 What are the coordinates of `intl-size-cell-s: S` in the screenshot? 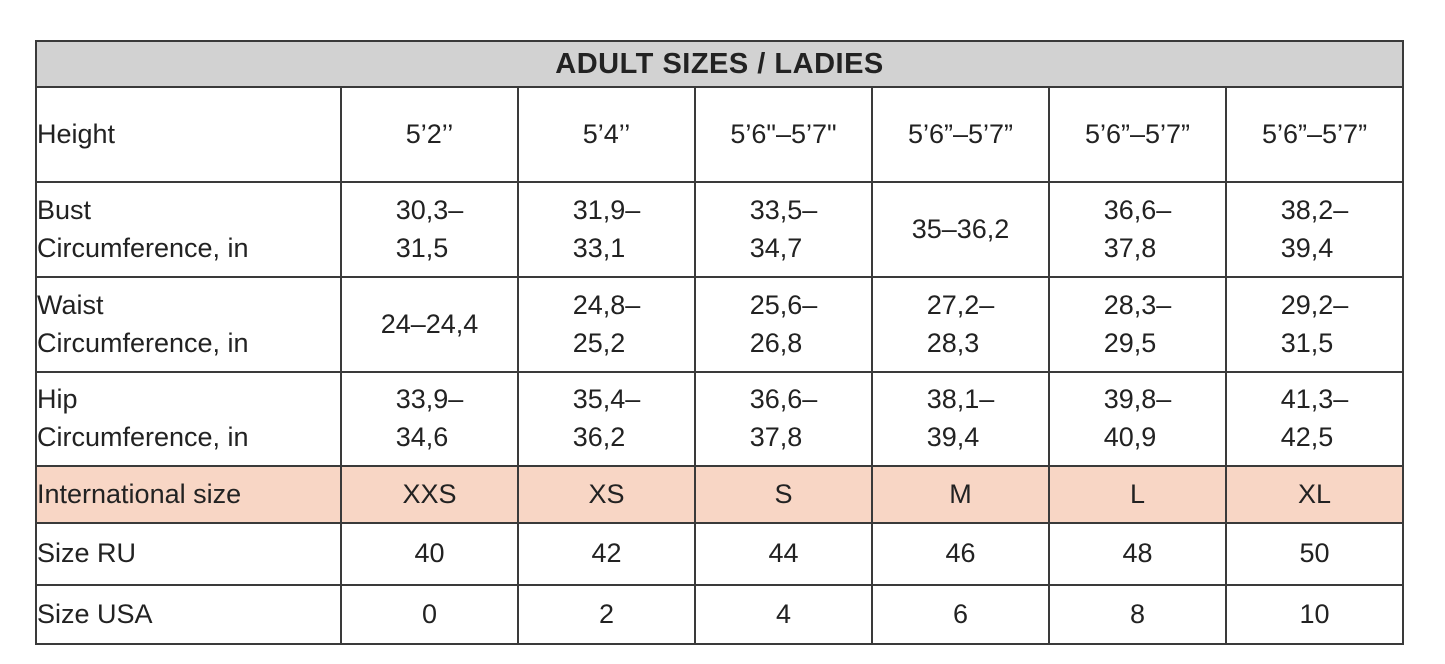 It's located at (783, 494).